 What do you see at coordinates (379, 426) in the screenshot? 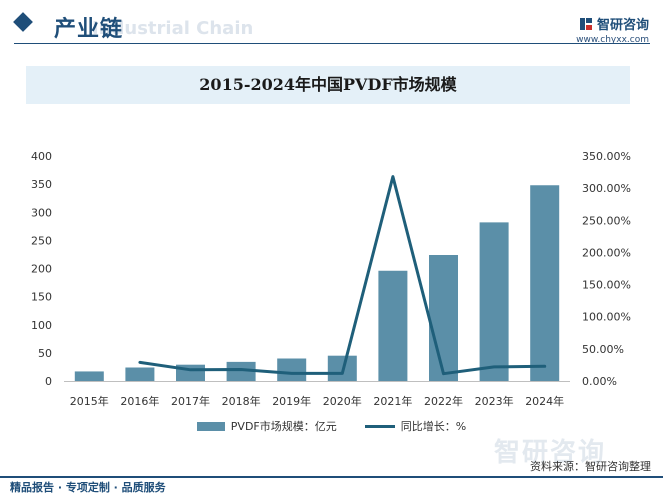
I see `legend-line-swatch` at bounding box center [379, 426].